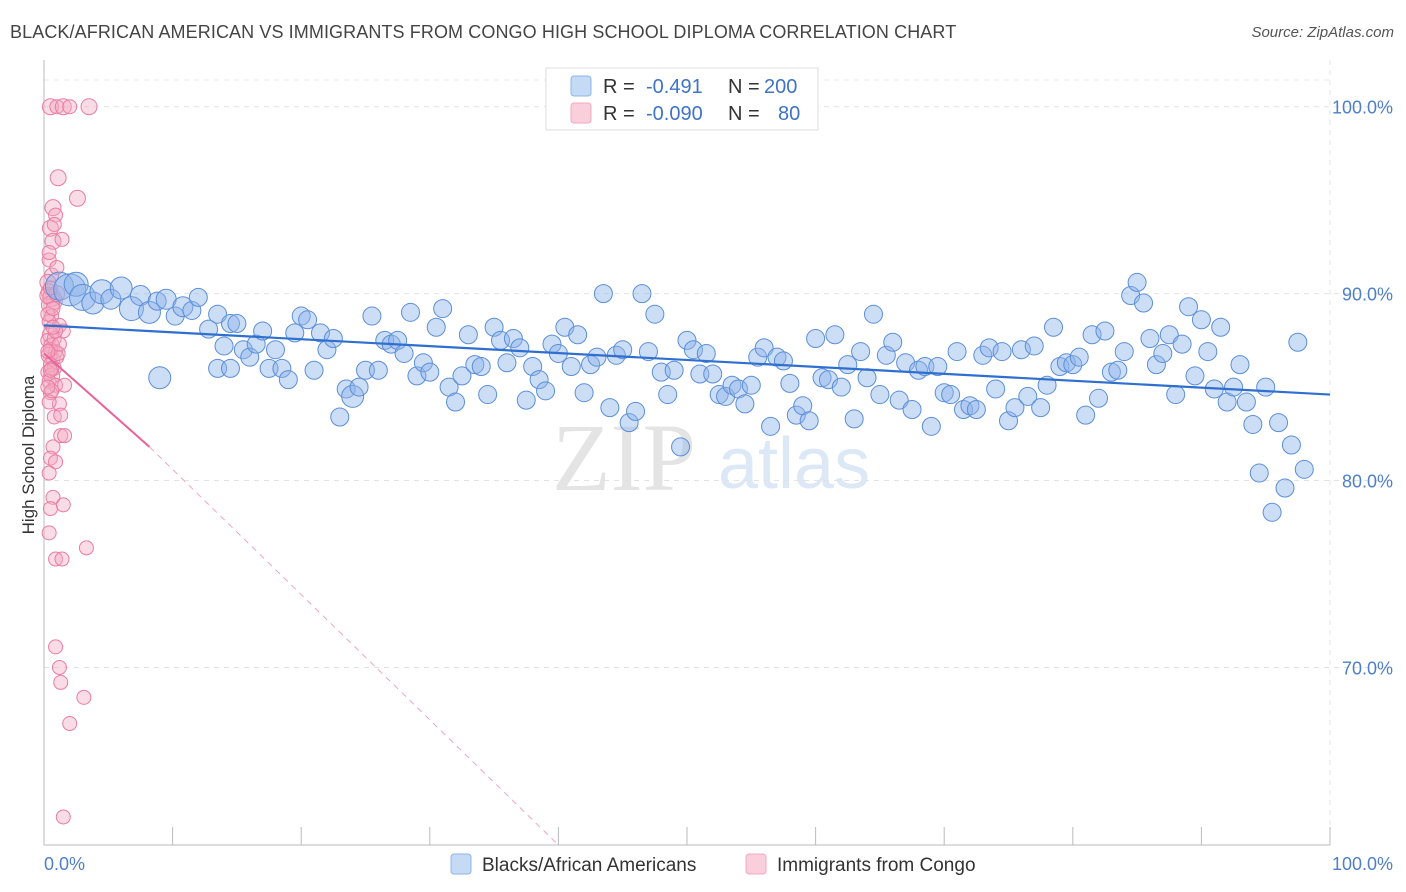  What do you see at coordinates (780, 87) in the screenshot?
I see `legend-n-value-black: 200` at bounding box center [780, 87].